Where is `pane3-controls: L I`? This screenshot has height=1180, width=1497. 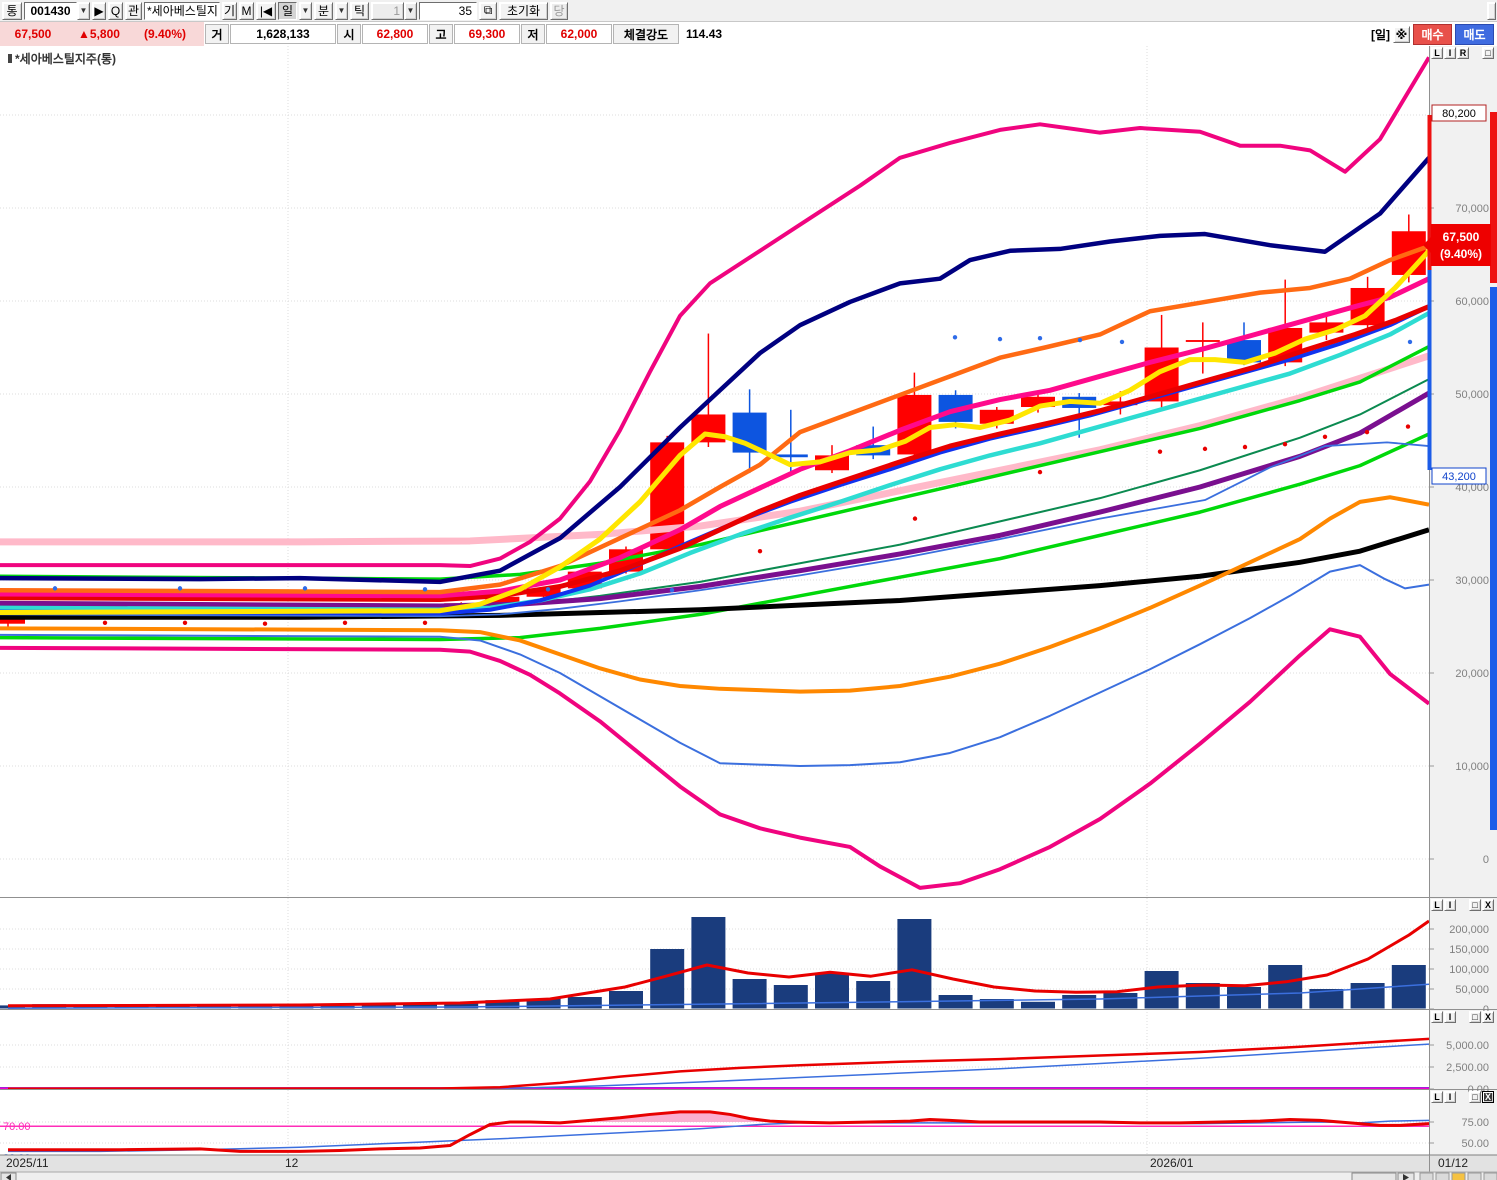 pane3-controls: L I is located at coordinates (1443, 1097).